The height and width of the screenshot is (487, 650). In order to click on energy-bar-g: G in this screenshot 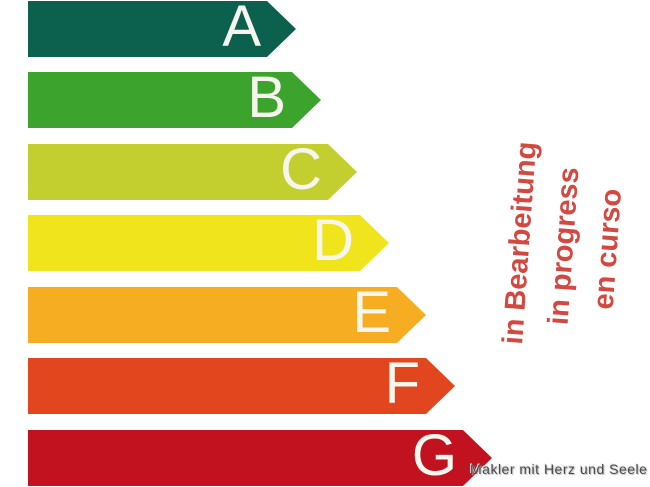, I will do `click(245, 455)`.